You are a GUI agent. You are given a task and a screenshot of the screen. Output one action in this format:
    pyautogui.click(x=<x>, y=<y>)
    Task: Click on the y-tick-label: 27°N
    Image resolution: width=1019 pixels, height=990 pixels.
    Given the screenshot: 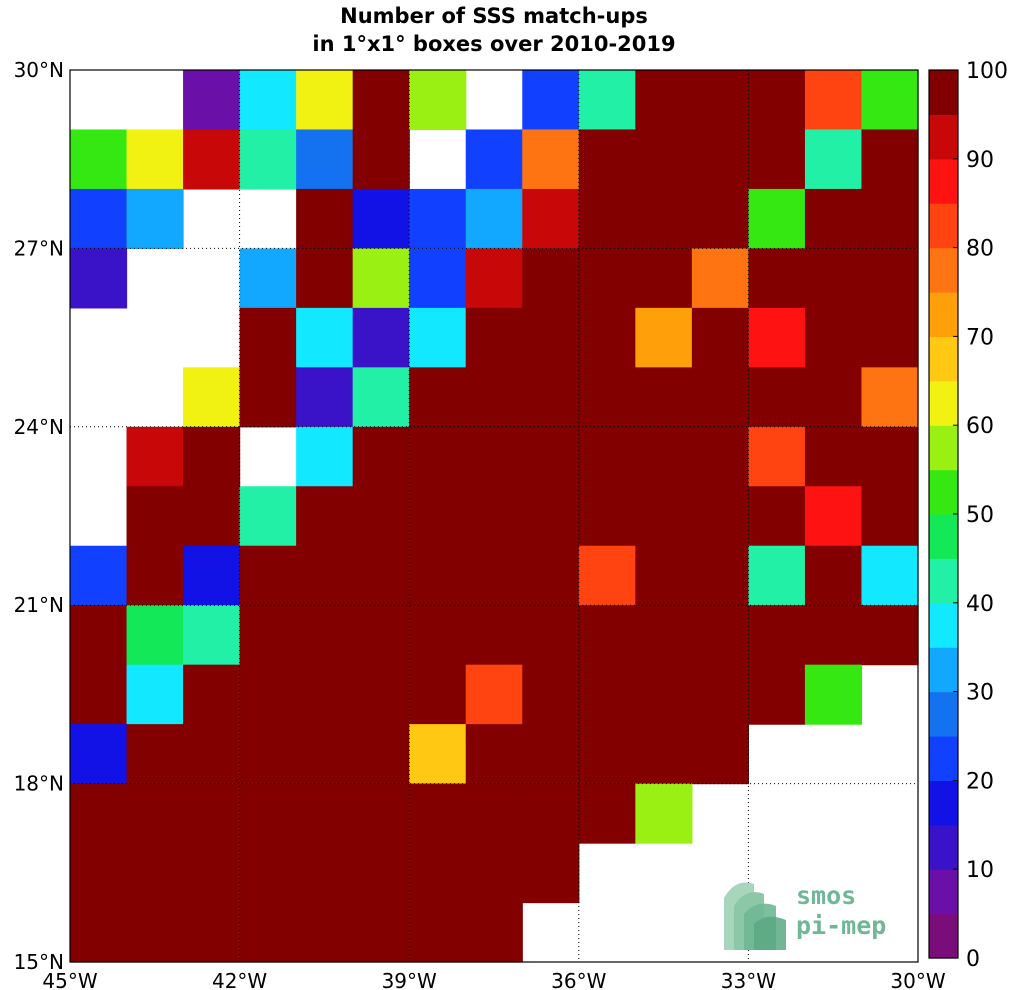 What is the action you would take?
    pyautogui.click(x=39, y=248)
    